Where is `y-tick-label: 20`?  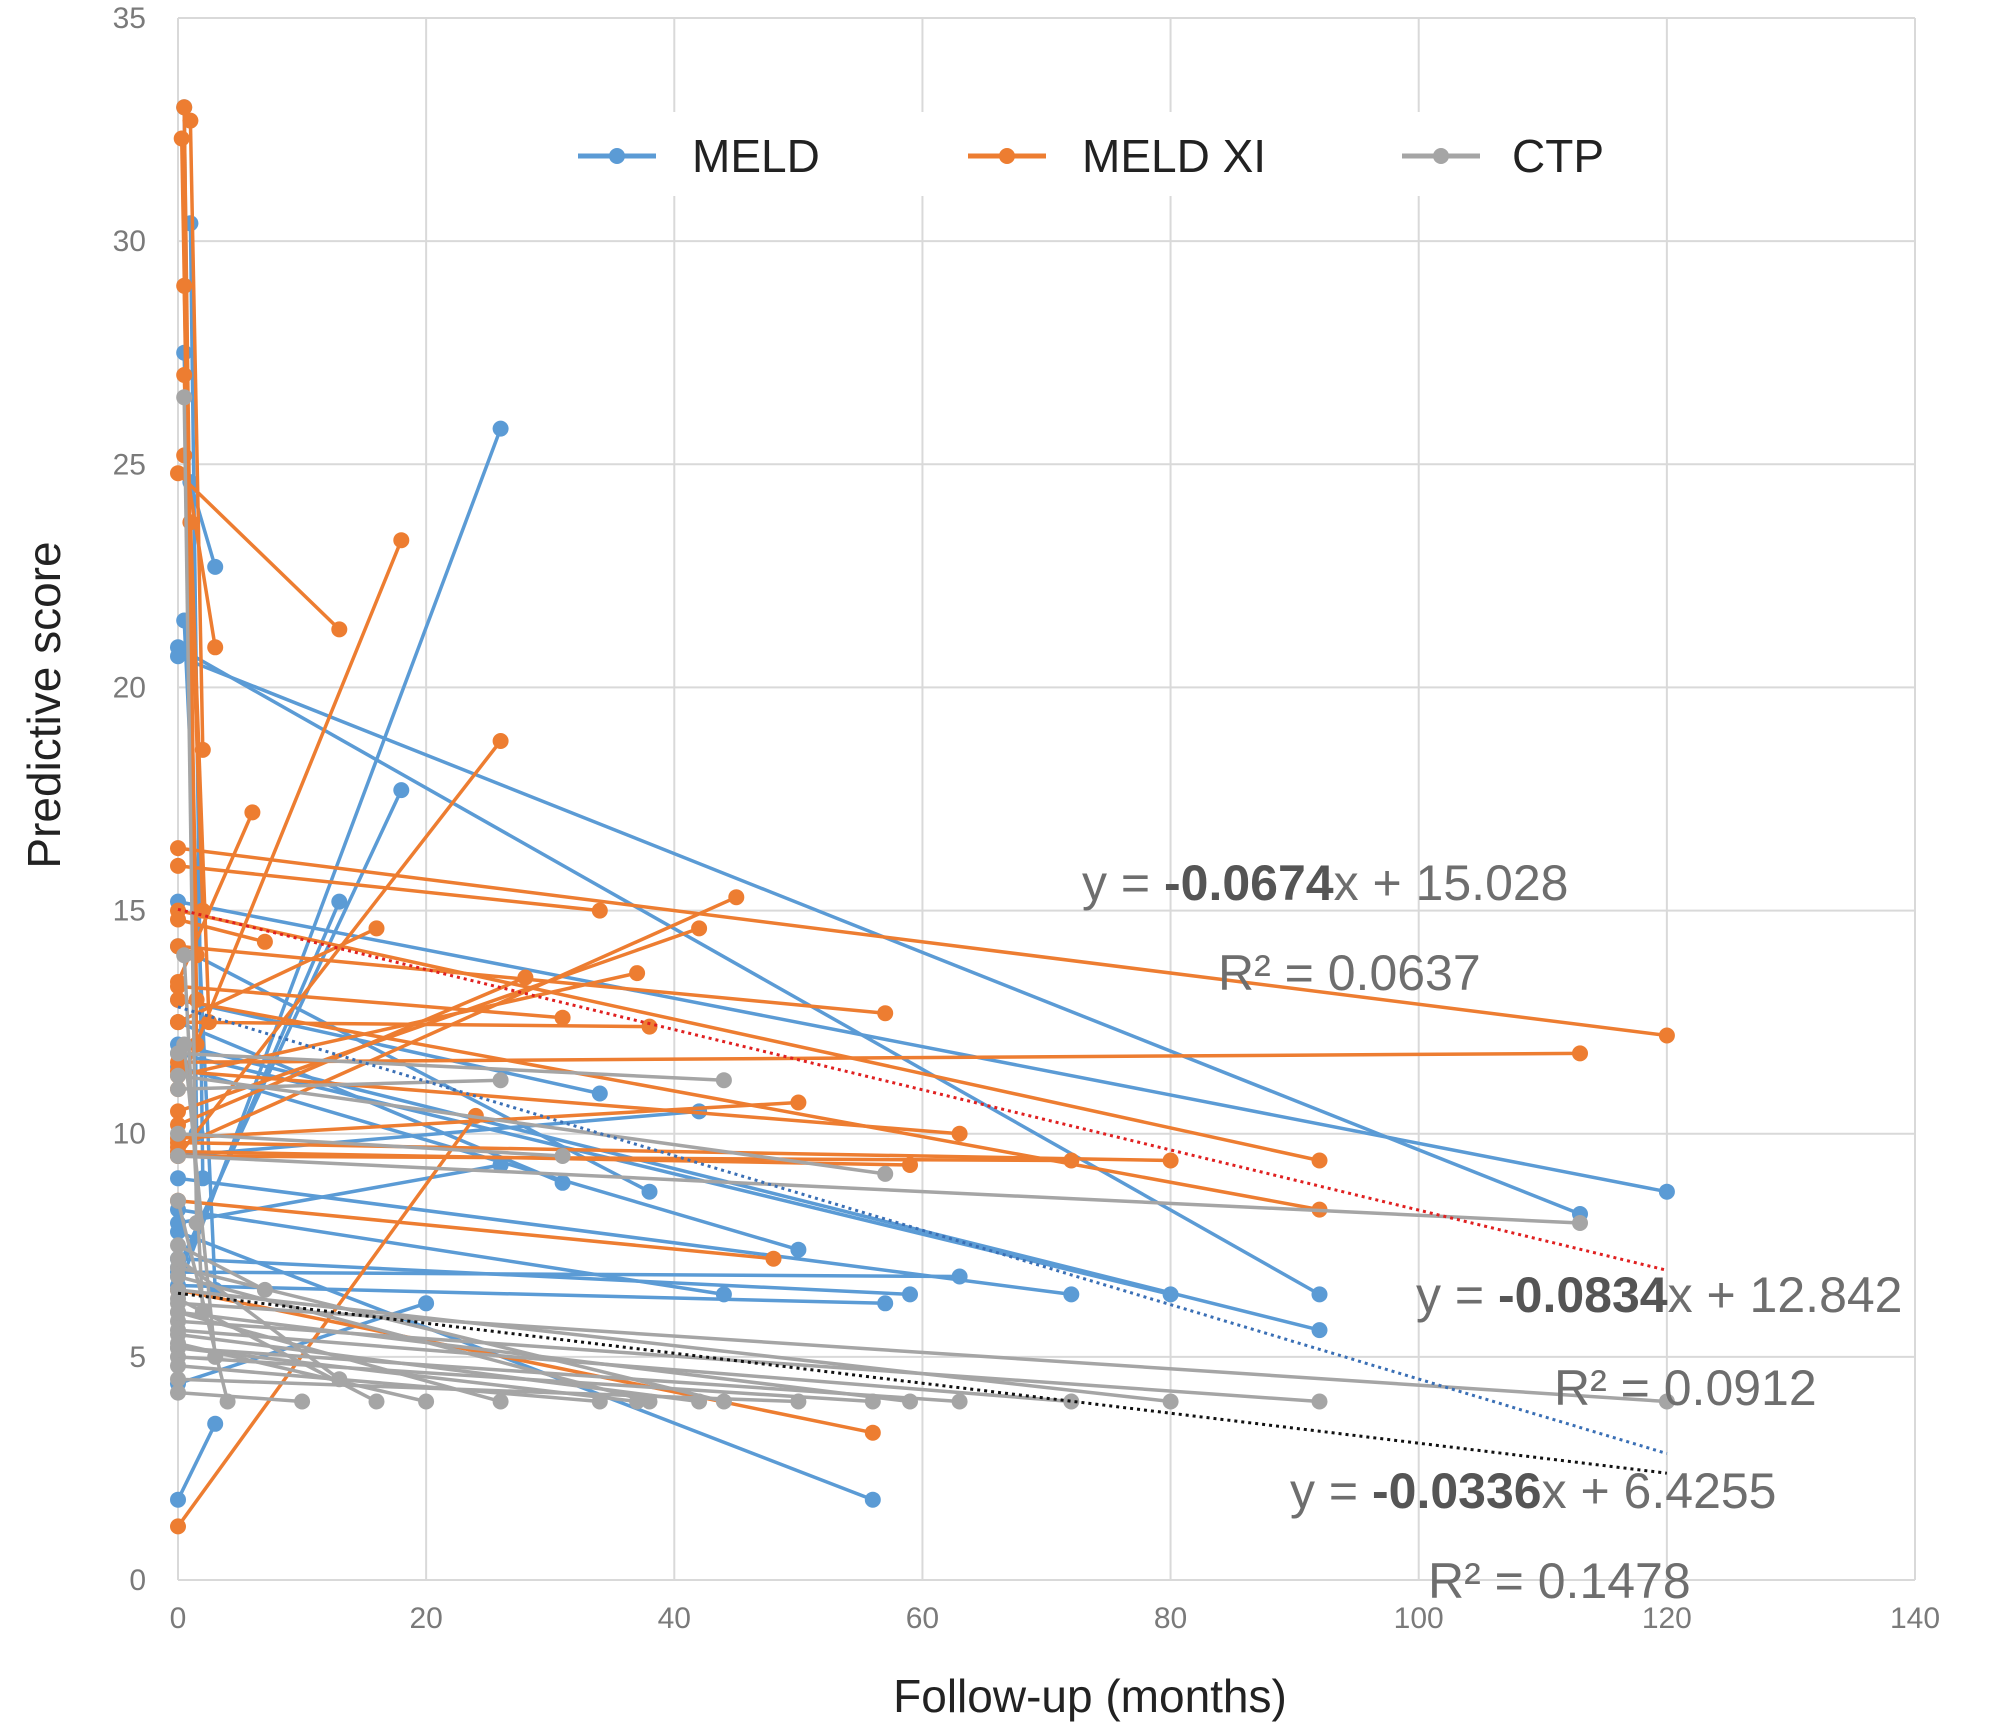
y-tick-label: 20 is located at coordinates (129, 687).